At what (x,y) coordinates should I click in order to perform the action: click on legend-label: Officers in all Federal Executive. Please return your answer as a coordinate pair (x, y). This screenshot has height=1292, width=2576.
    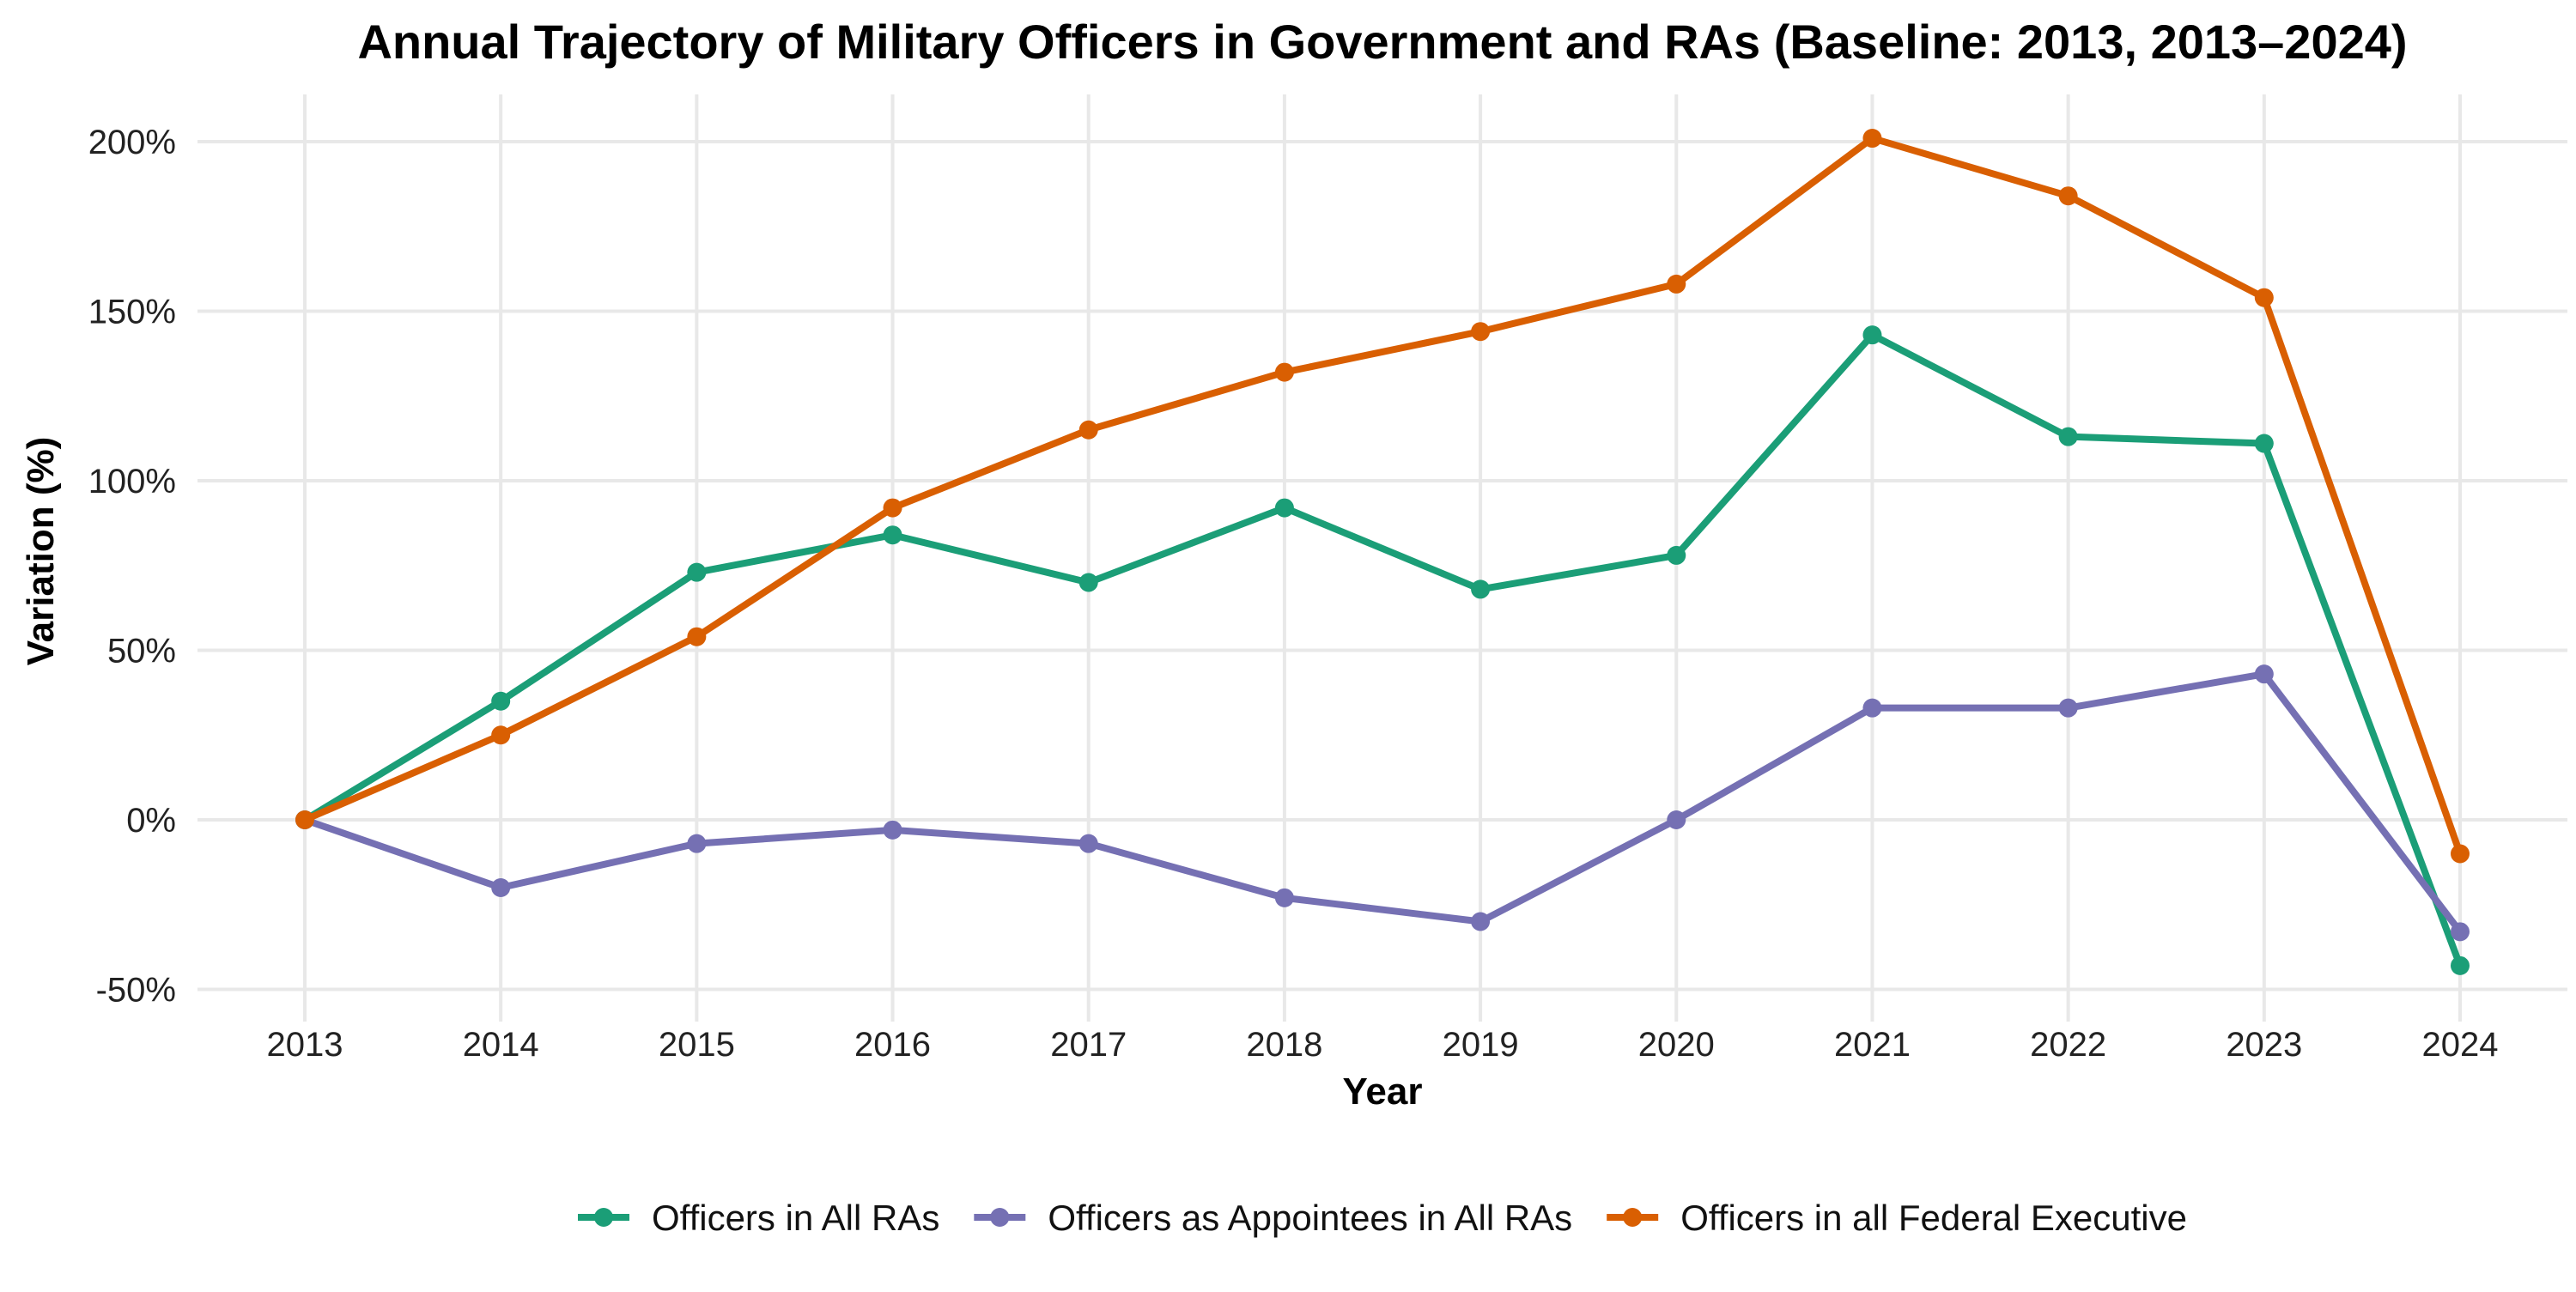
    Looking at the image, I should click on (1933, 1218).